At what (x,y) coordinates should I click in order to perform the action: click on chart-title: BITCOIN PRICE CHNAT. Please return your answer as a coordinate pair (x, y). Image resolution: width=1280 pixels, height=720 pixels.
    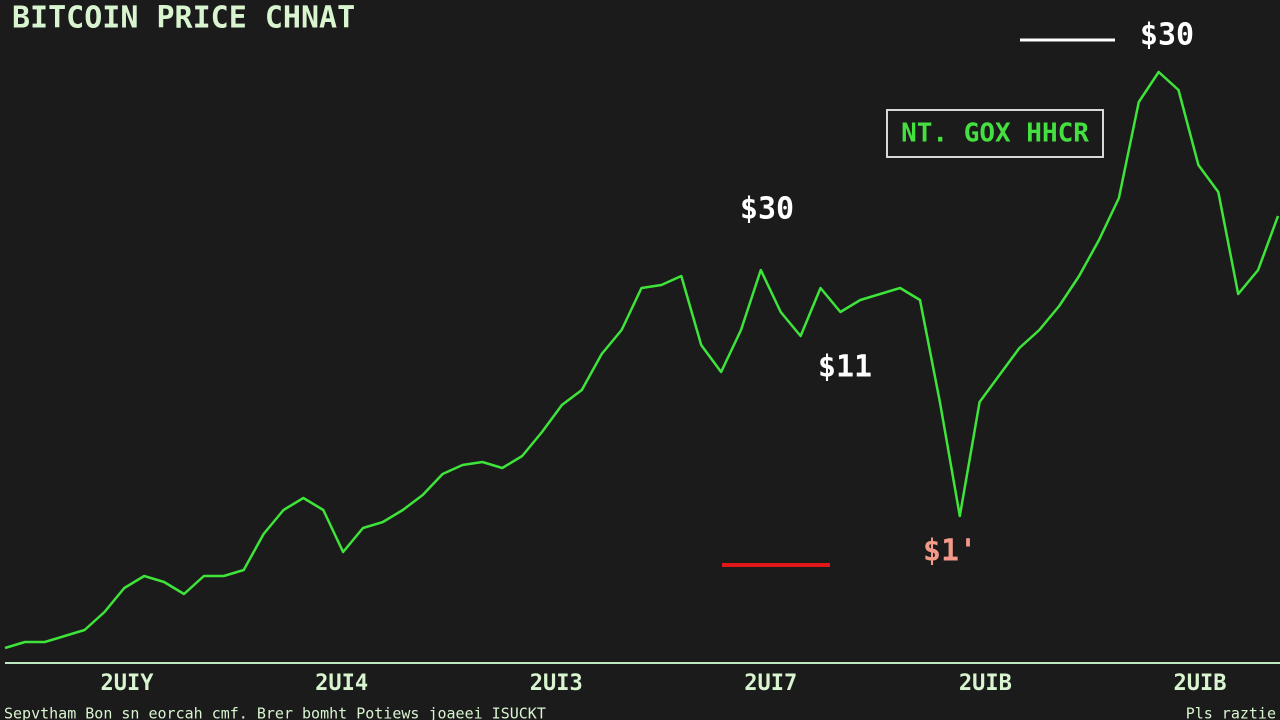
    Looking at the image, I should click on (183, 18).